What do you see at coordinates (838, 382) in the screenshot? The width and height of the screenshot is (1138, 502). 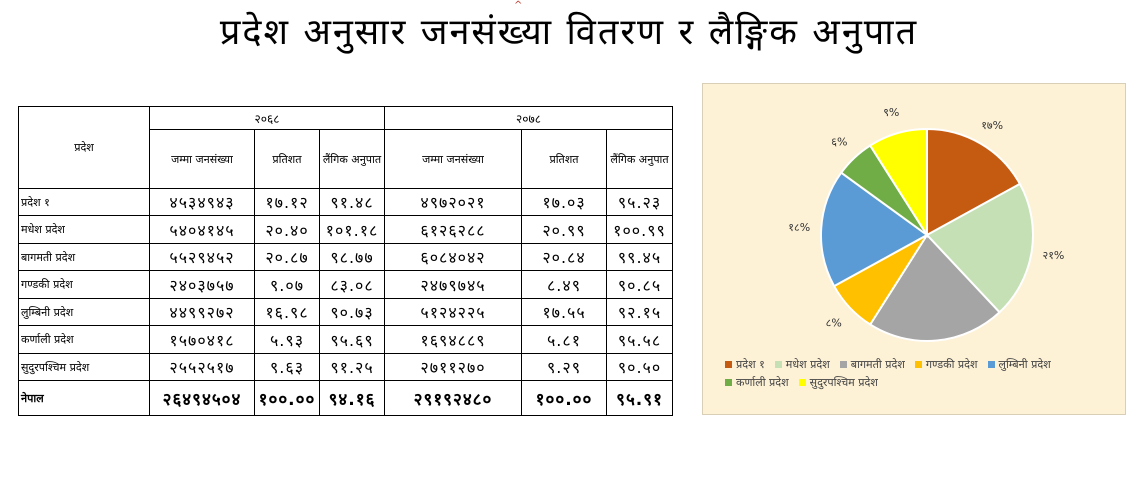 I see `legend-item: सुदुरपश्चिम प्रदेश` at bounding box center [838, 382].